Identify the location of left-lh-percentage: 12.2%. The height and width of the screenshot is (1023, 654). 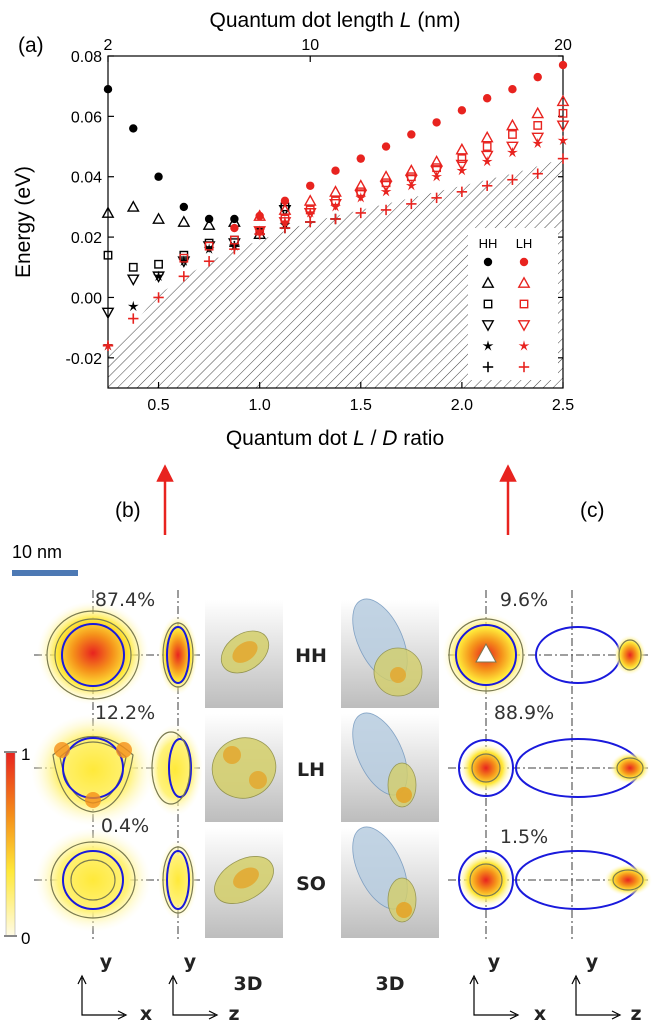
(125, 713).